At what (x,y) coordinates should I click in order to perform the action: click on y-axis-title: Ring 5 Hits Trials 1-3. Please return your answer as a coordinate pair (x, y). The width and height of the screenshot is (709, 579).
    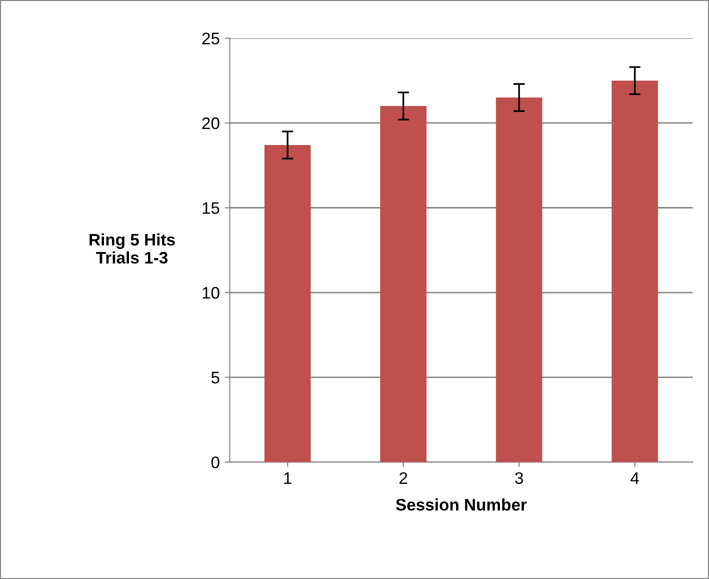
    Looking at the image, I should click on (132, 248).